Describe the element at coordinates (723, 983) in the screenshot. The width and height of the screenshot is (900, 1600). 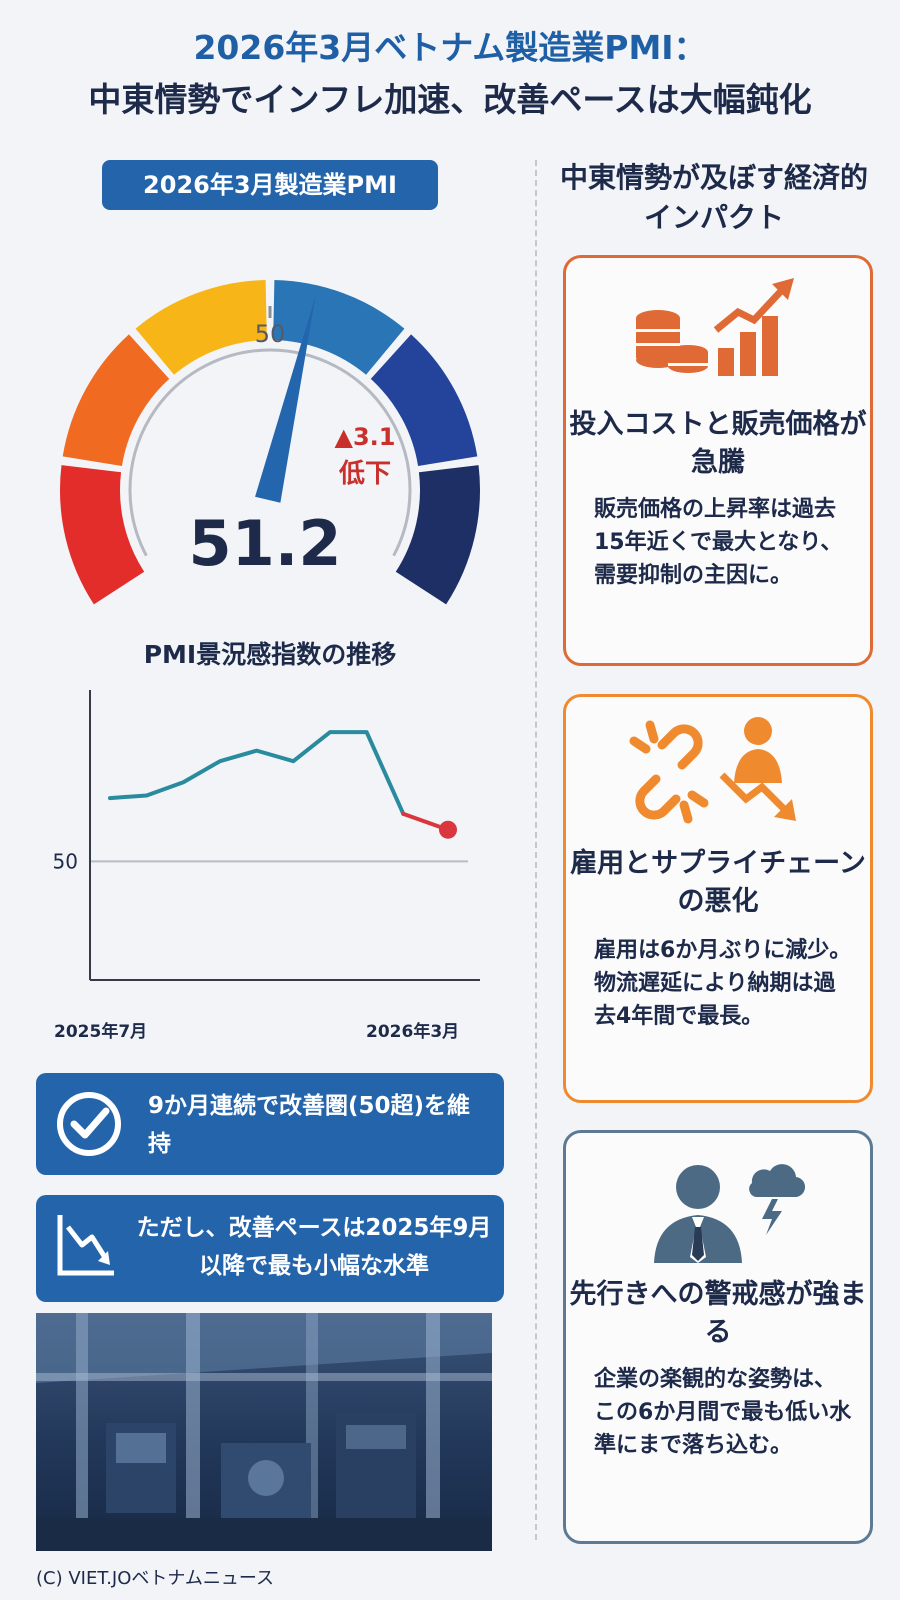
I see `impact-card-supply-body: 雇用は6か月ぶりに減少。物流遅延により納期は過去4年間で最長。` at that location.